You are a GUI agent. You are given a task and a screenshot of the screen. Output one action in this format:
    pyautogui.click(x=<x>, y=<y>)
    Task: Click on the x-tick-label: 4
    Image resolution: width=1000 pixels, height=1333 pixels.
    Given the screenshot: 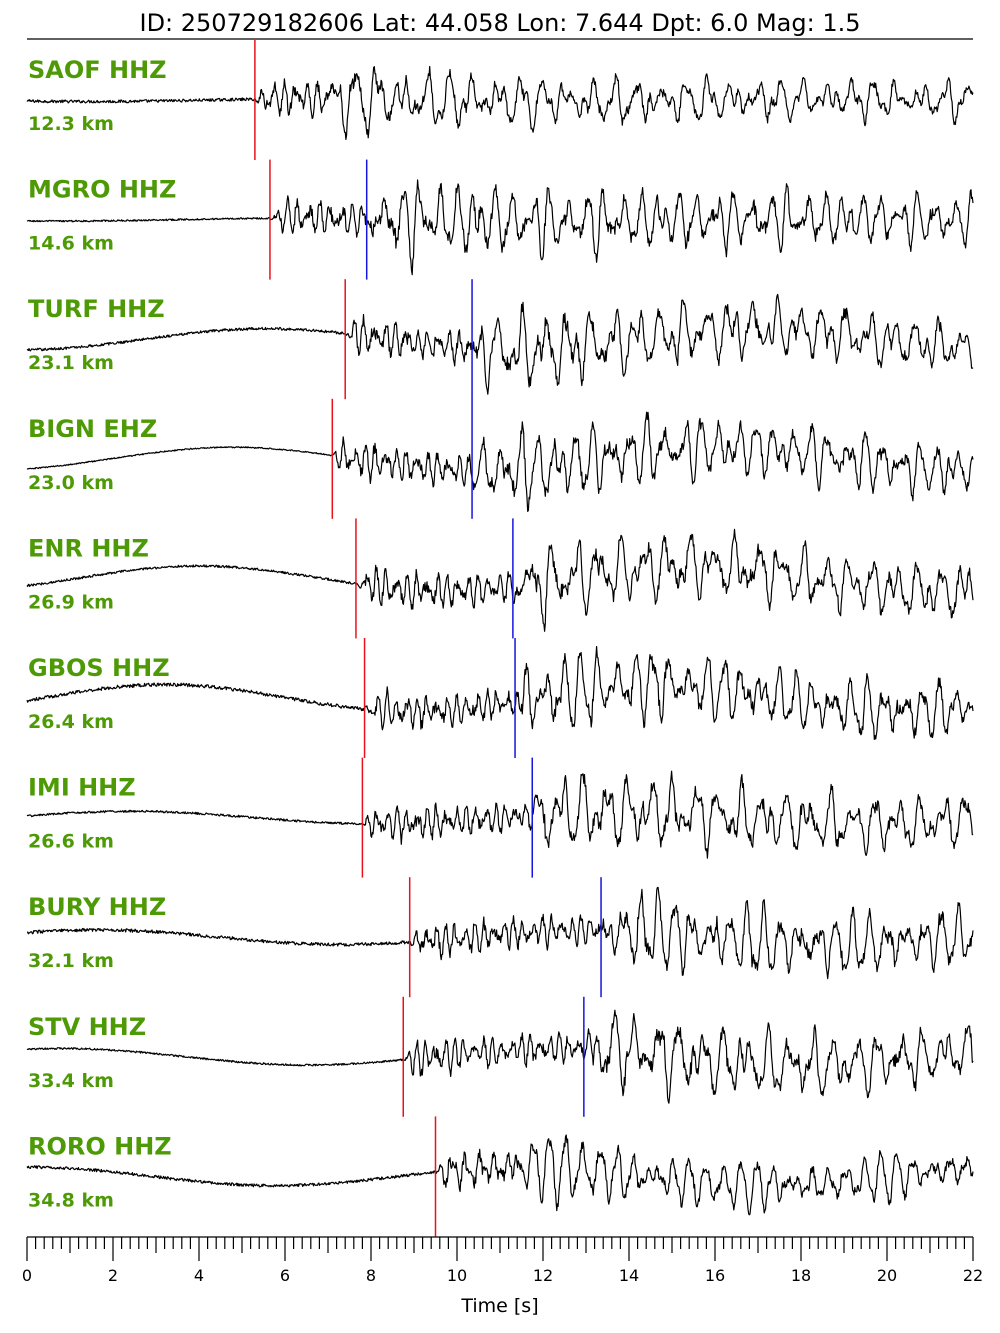 What is the action you would take?
    pyautogui.click(x=199, y=1275)
    